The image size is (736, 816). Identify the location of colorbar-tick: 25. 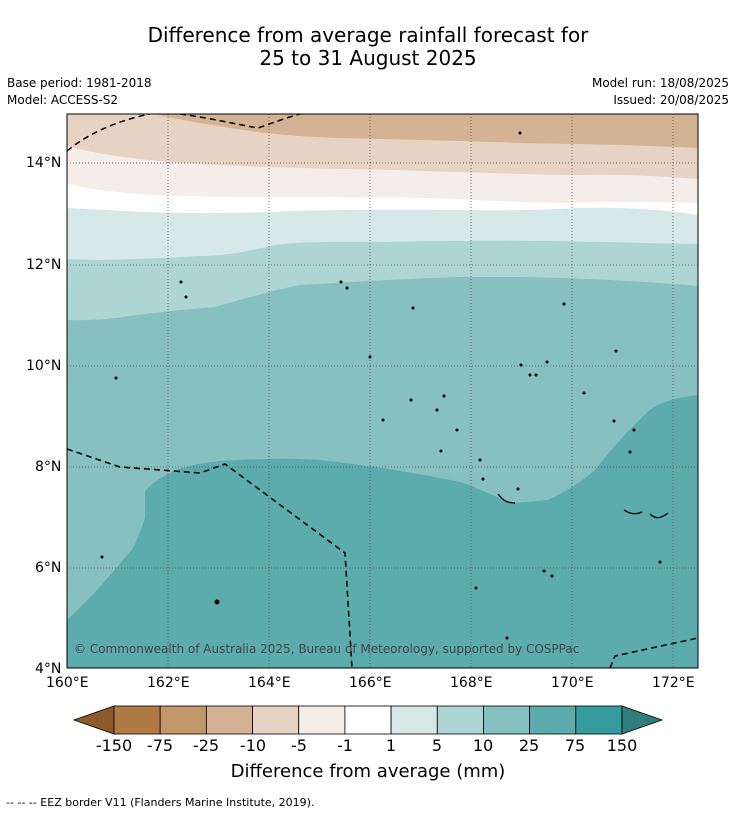
(529, 745).